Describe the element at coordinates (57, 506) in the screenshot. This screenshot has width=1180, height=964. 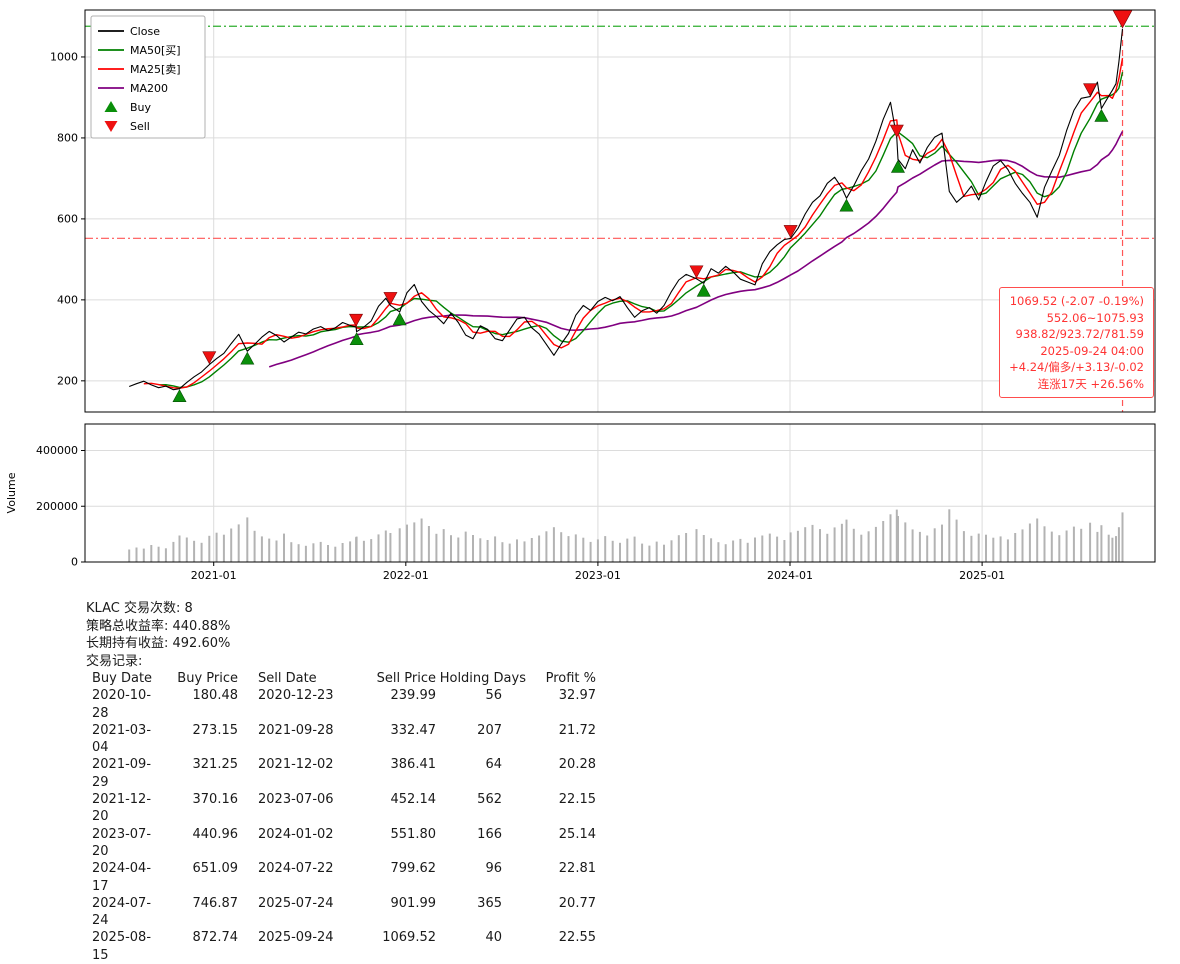
I see `volume-tick-label: 200000` at that location.